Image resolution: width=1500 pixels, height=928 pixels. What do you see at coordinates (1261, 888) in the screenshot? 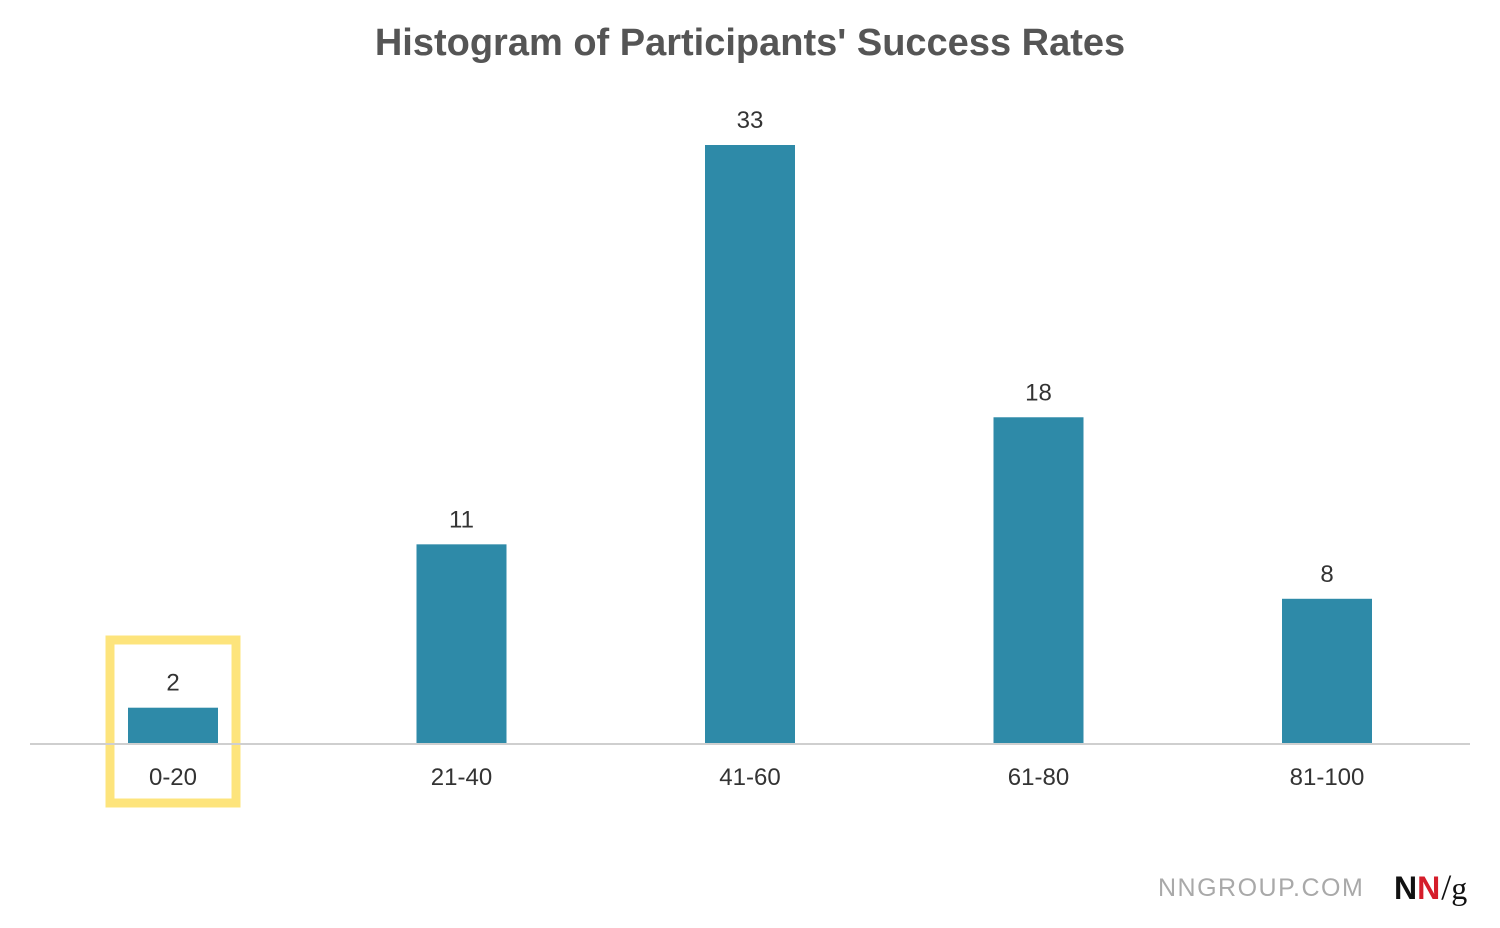
I see `footer-site-label: NNGROUP.COM` at bounding box center [1261, 888].